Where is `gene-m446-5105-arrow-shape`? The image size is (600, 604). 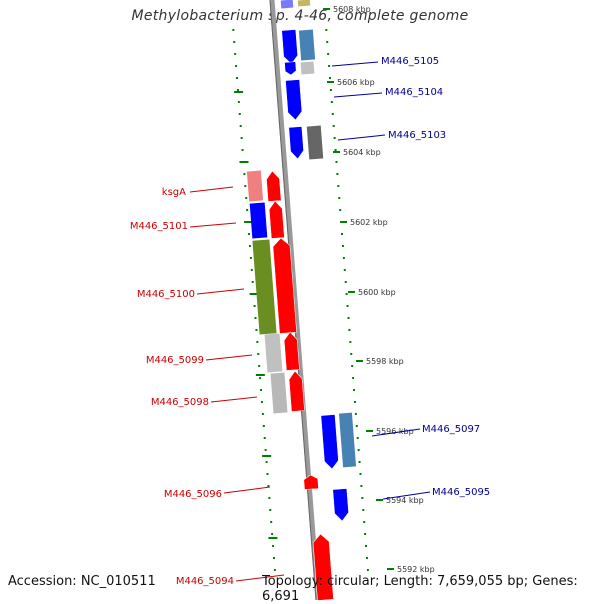
gene-m446-5105-arrow-shape is located at coordinates (289, 47).